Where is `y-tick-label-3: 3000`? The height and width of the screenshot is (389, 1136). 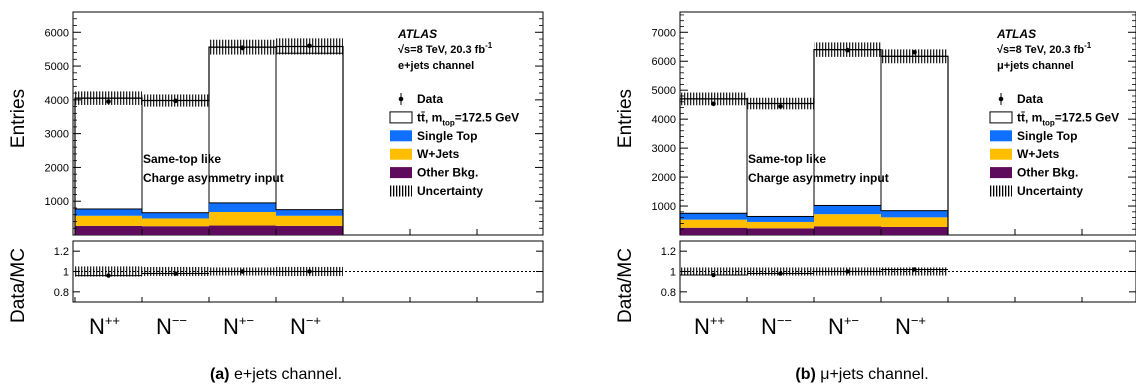
y-tick-label-3: 3000 is located at coordinates (57, 135).